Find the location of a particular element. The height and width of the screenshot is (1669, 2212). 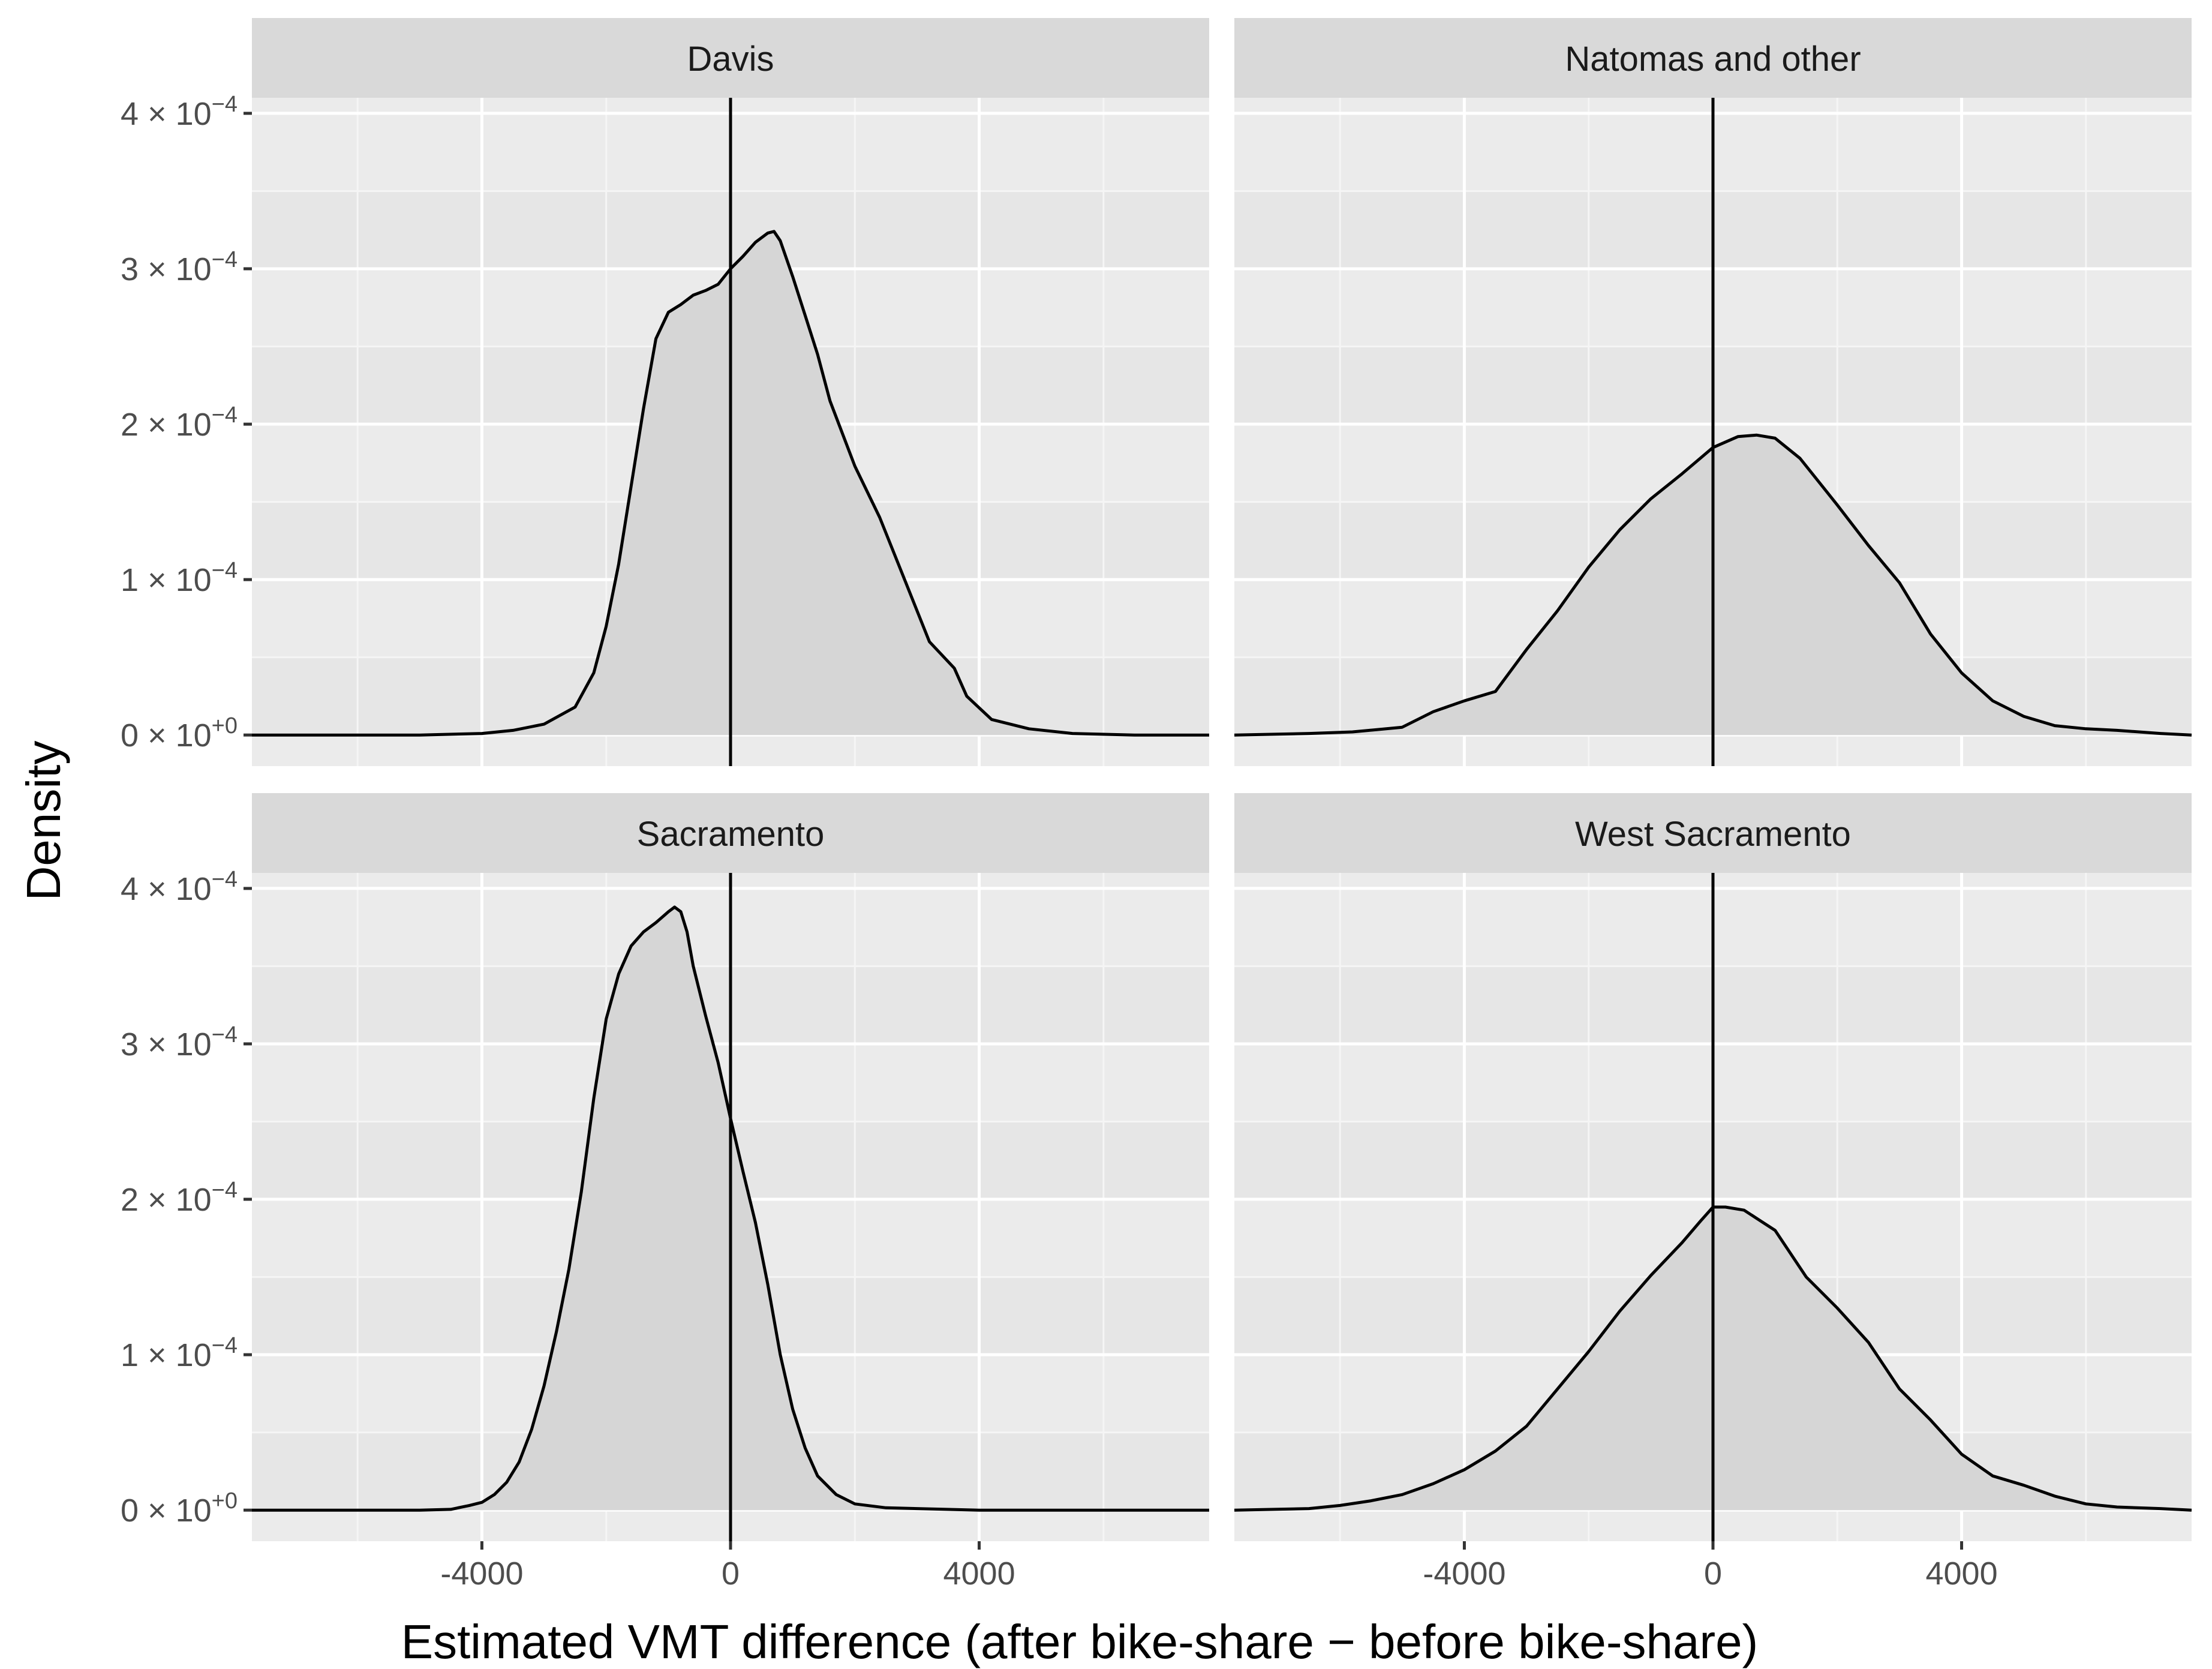

panel-davis-density-line is located at coordinates (730, 484).